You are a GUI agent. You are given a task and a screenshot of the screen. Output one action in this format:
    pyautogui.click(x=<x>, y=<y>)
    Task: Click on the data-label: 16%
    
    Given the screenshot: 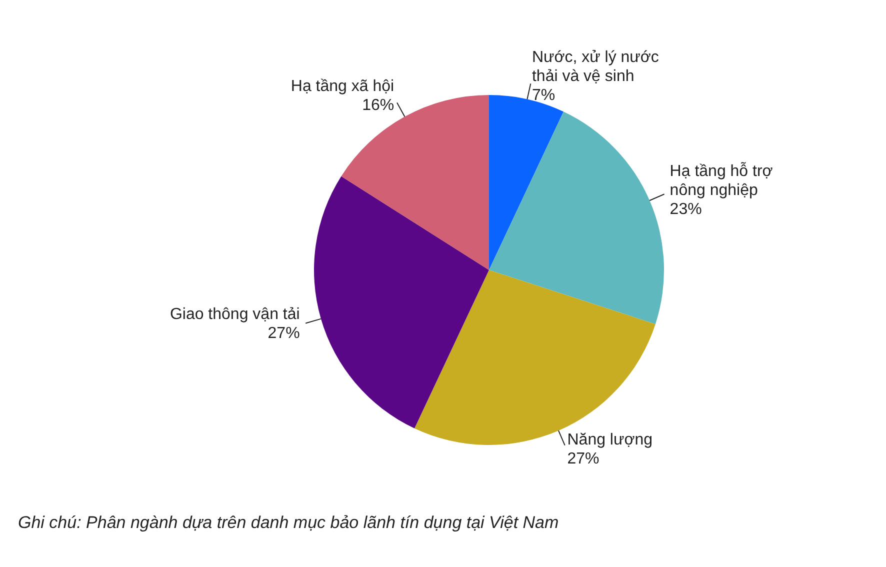 What is the action you would take?
    pyautogui.click(x=378, y=105)
    